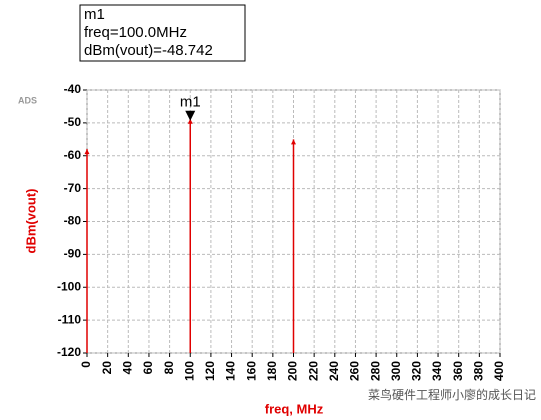  Describe the element at coordinates (69, 286) in the screenshot. I see `y-tick-label: -100` at that location.